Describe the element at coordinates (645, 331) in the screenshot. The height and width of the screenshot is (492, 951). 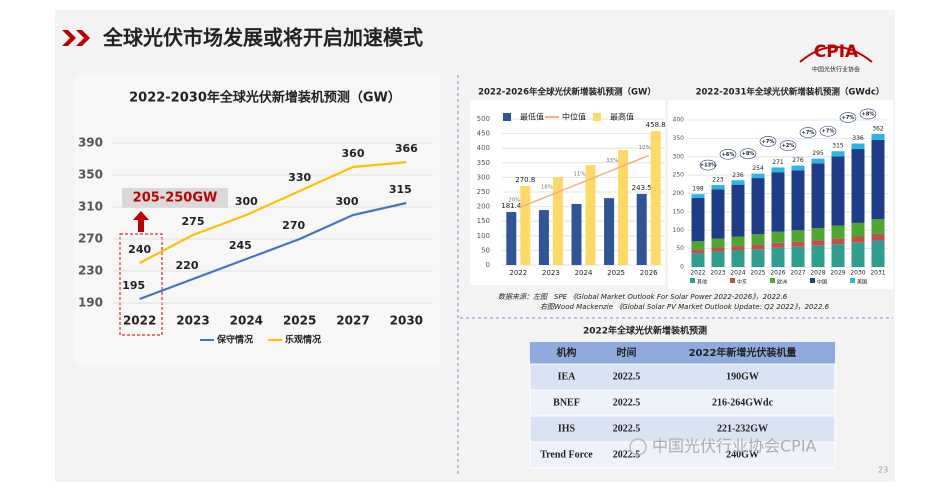
I see `table-title: 2022年全球光伏新增装机预测` at that location.